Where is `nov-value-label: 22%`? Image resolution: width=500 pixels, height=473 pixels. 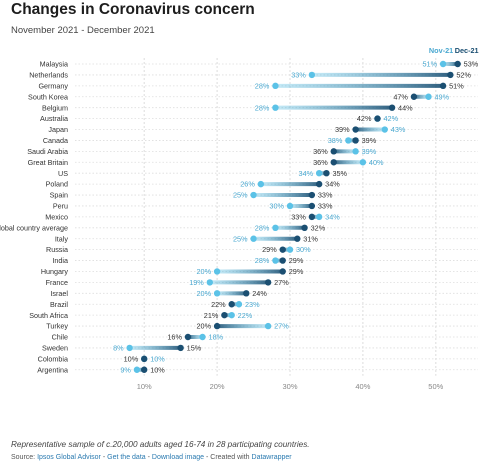
nov-value-label: 22% is located at coordinates (245, 315).